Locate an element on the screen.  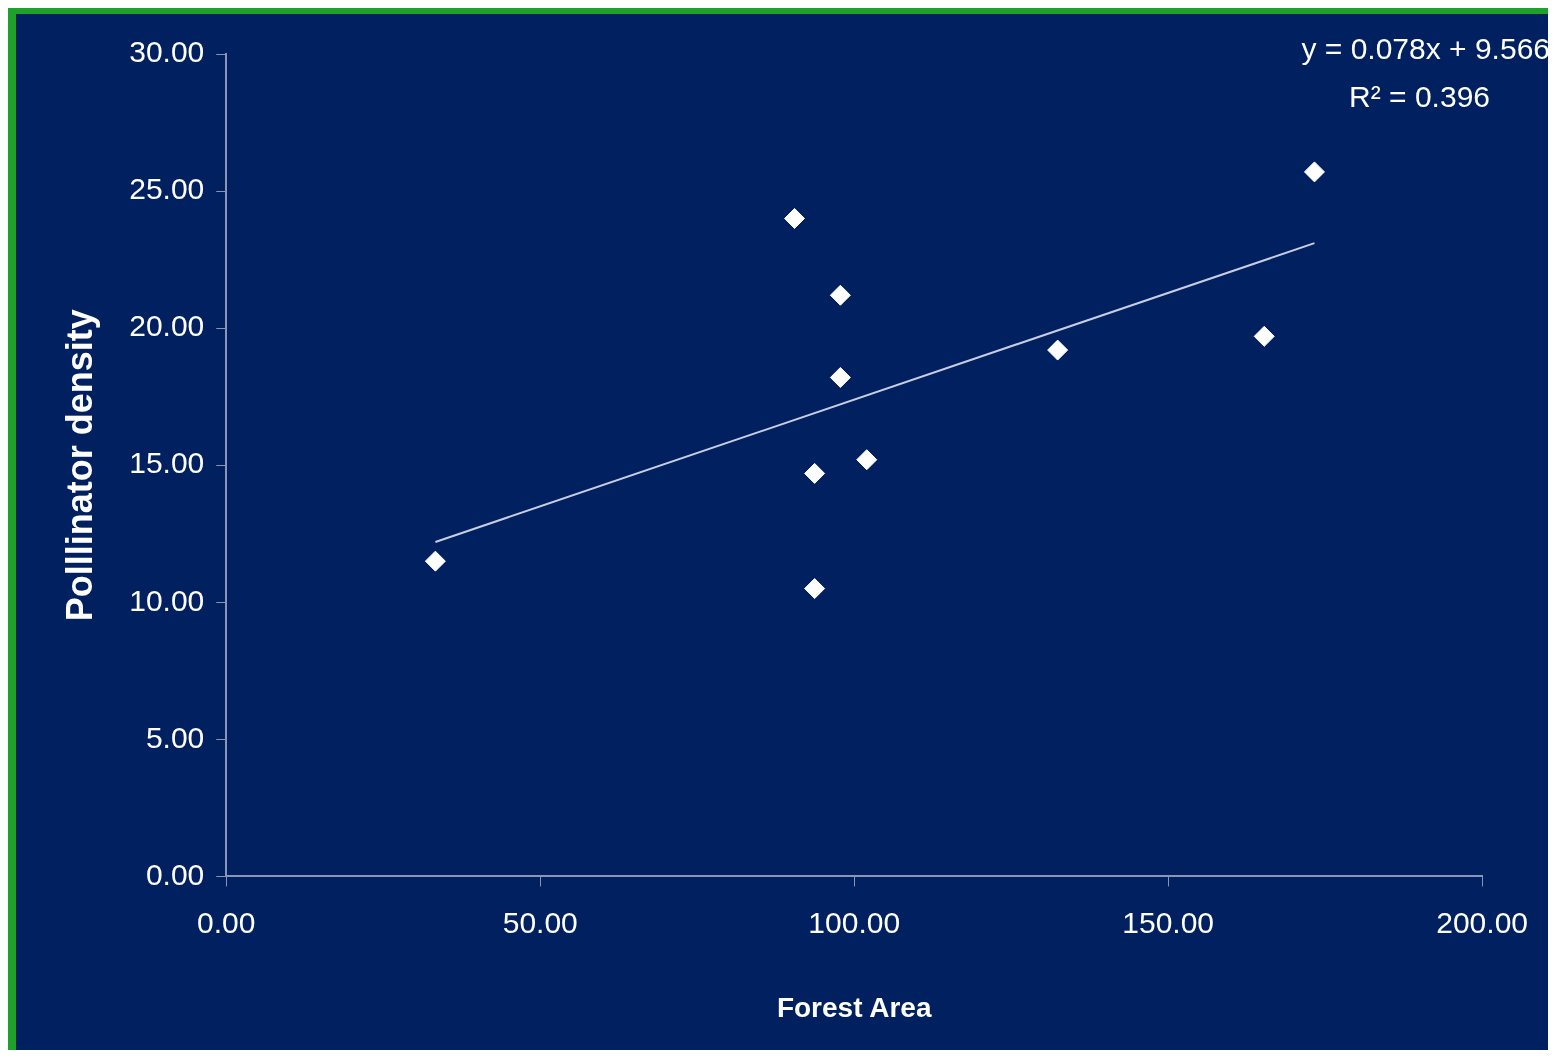
y-tick-label: 5.00 is located at coordinates (175, 737).